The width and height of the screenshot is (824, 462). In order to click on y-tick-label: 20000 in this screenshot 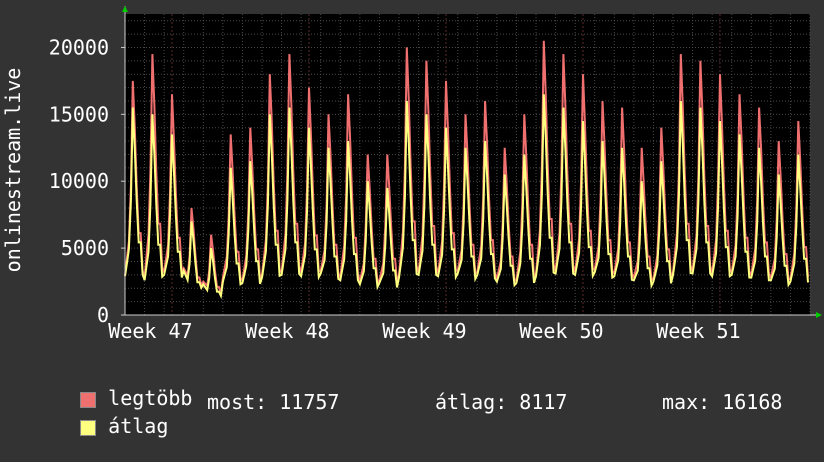, I will do `click(79, 47)`.